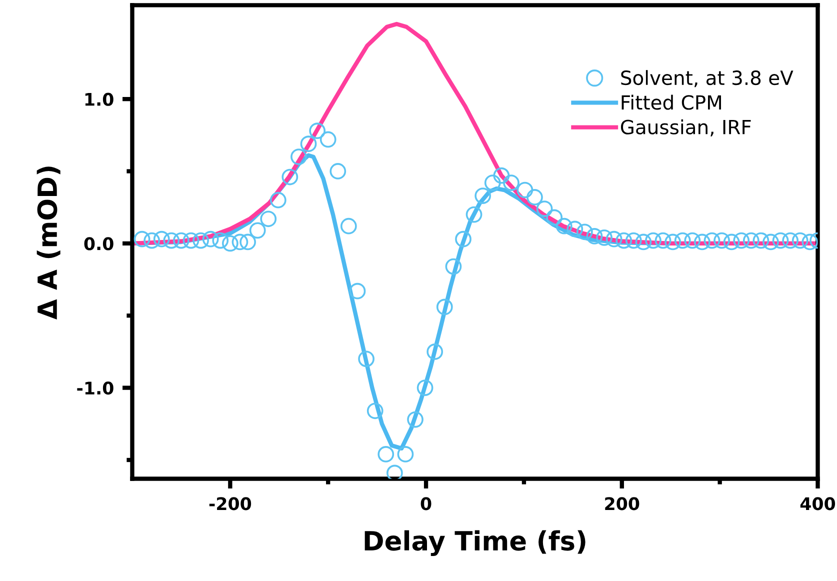 The height and width of the screenshot is (581, 837). What do you see at coordinates (95, 388) in the screenshot?
I see `y-tick-label: -1.0` at bounding box center [95, 388].